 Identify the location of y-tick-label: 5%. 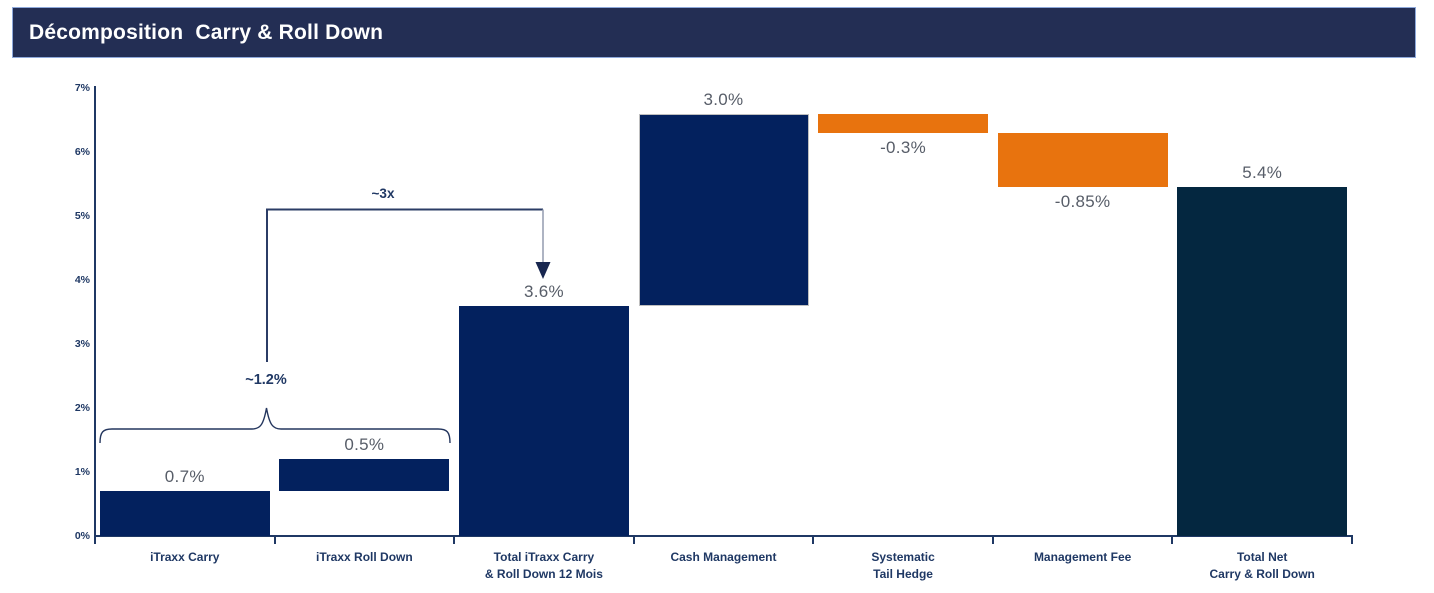
(82, 216).